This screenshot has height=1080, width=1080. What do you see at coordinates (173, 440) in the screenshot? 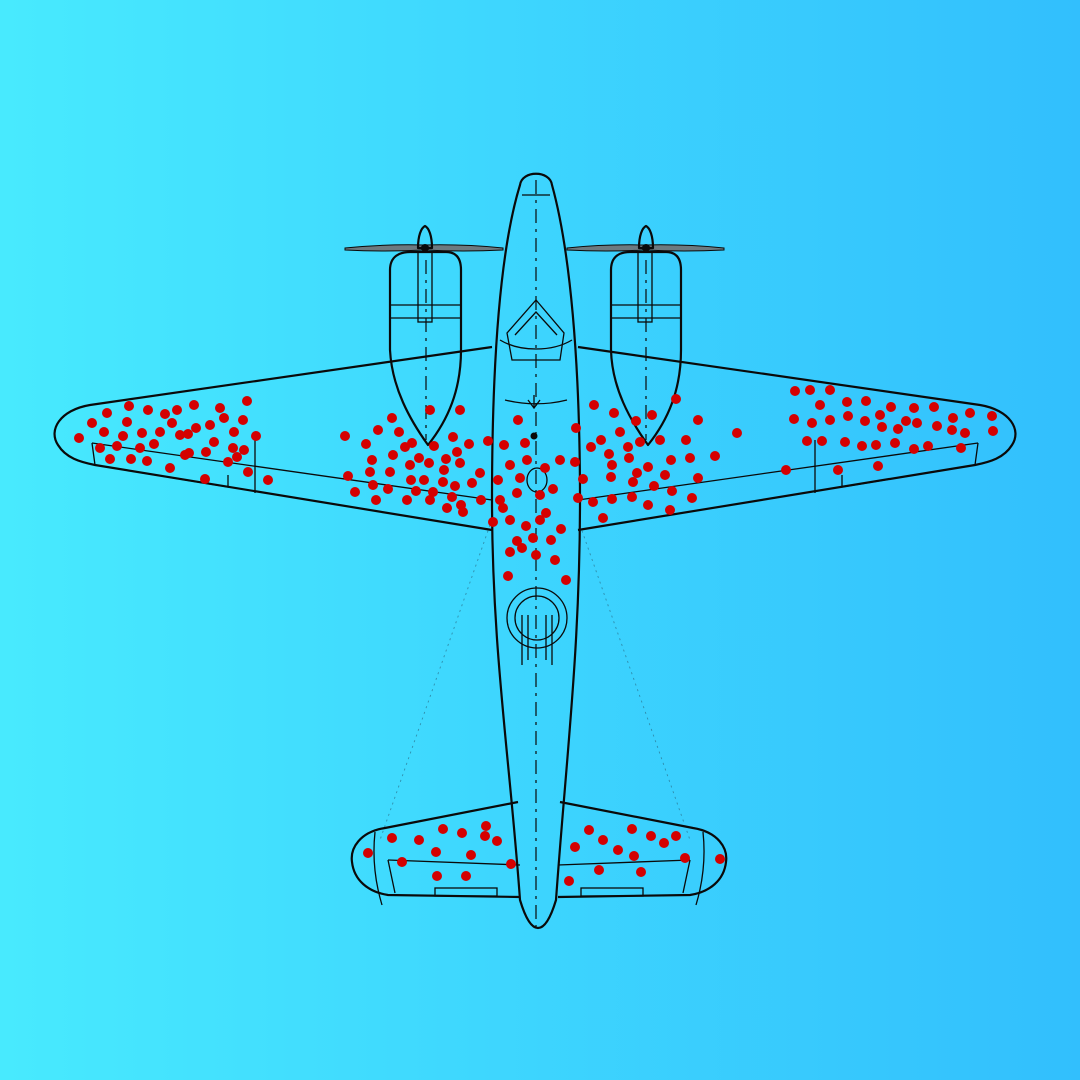
I see `hits-left-wing-outer` at bounding box center [173, 440].